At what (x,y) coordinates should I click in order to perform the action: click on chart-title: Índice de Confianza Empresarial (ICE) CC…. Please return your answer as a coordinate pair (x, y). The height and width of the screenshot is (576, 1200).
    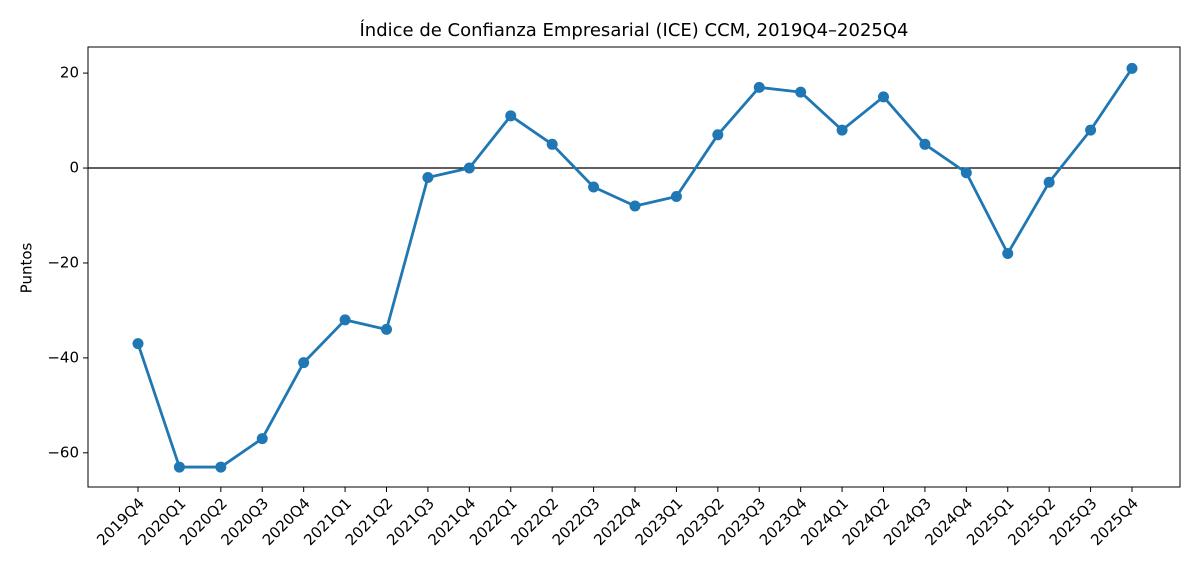
    Looking at the image, I should click on (634, 30).